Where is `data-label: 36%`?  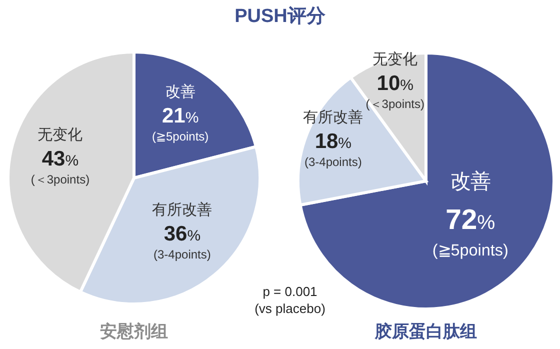
data-label: 36% is located at coordinates (182, 234).